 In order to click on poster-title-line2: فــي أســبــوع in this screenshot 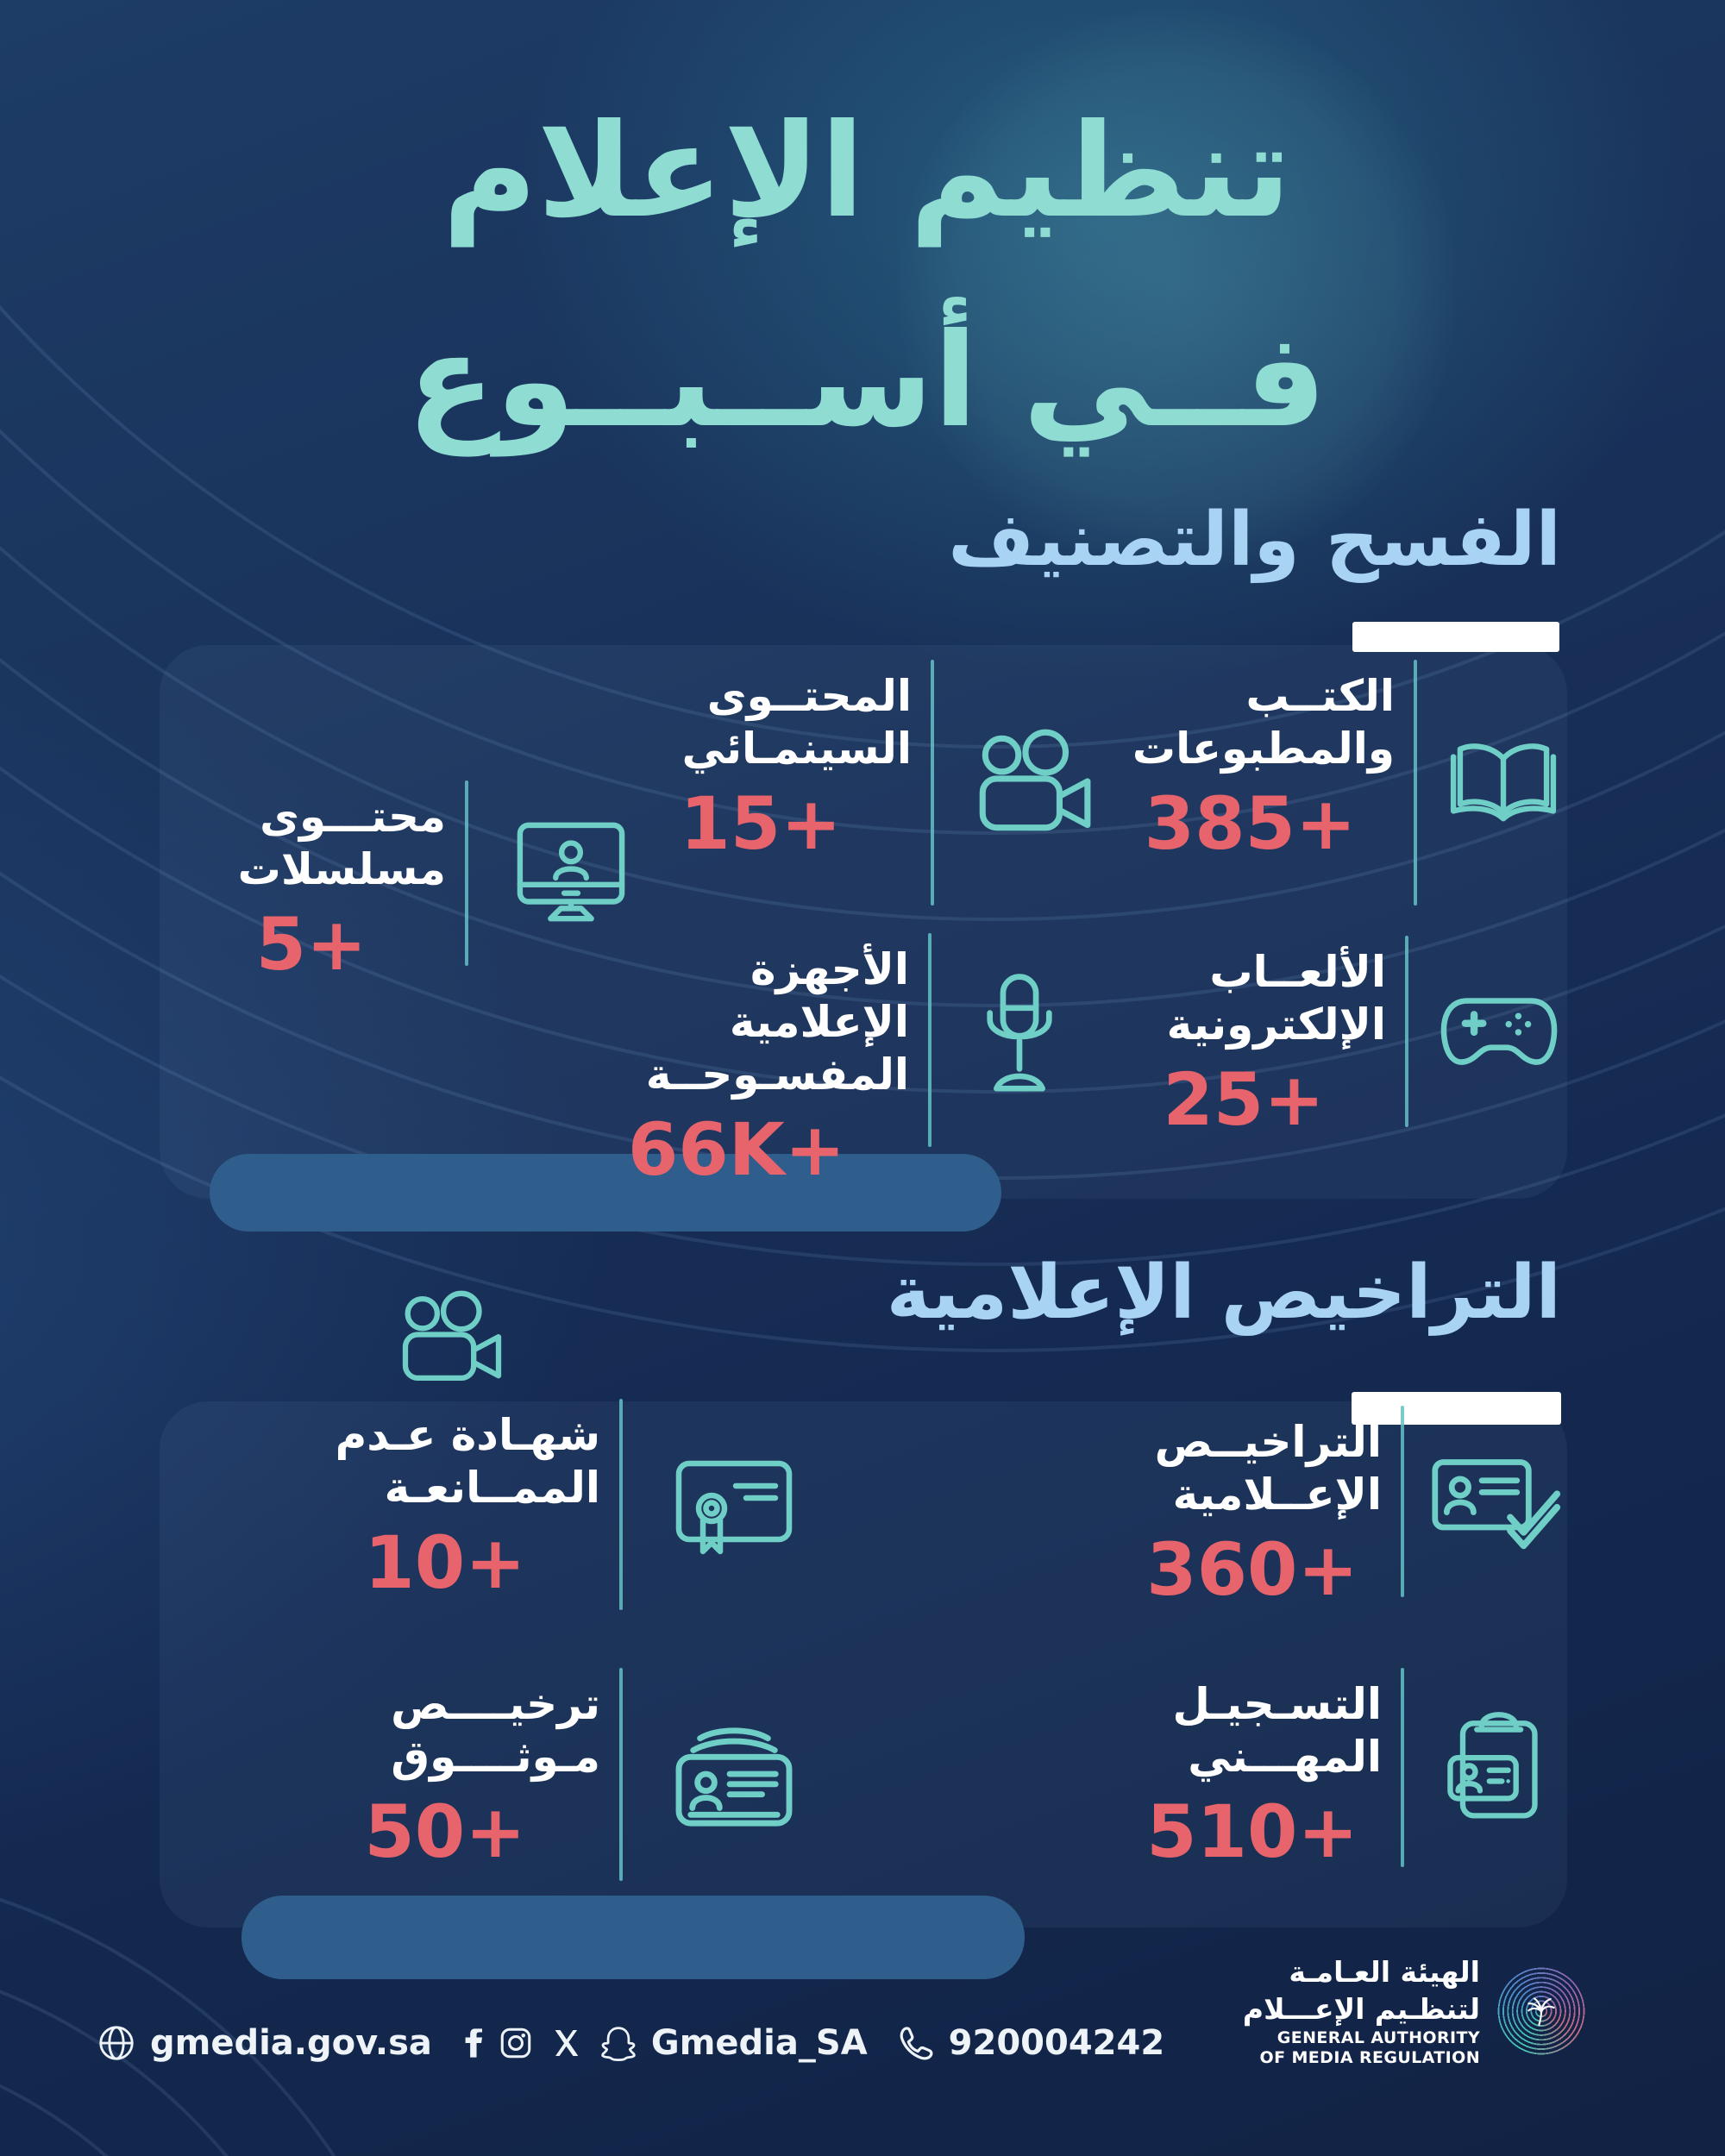, I will do `click(867, 381)`.